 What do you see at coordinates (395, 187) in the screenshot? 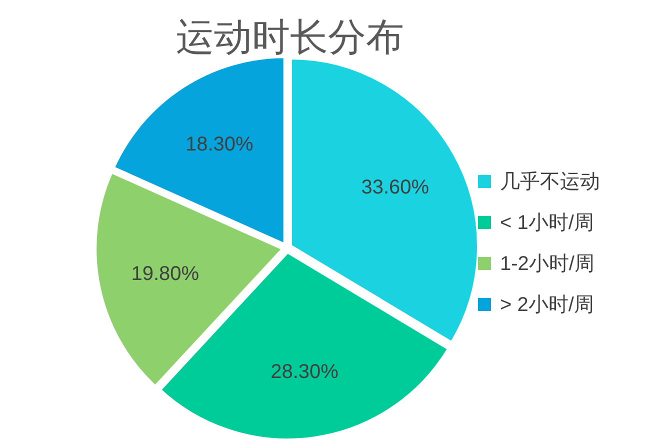
I see `data-label: 33.60%` at bounding box center [395, 187].